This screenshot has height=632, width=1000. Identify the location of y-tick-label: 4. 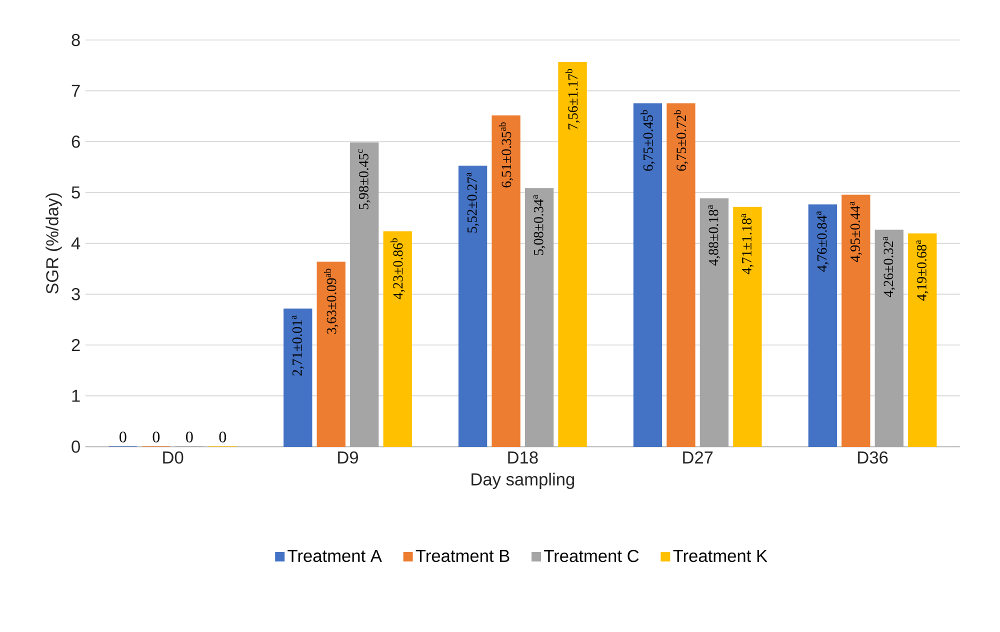
(75, 243).